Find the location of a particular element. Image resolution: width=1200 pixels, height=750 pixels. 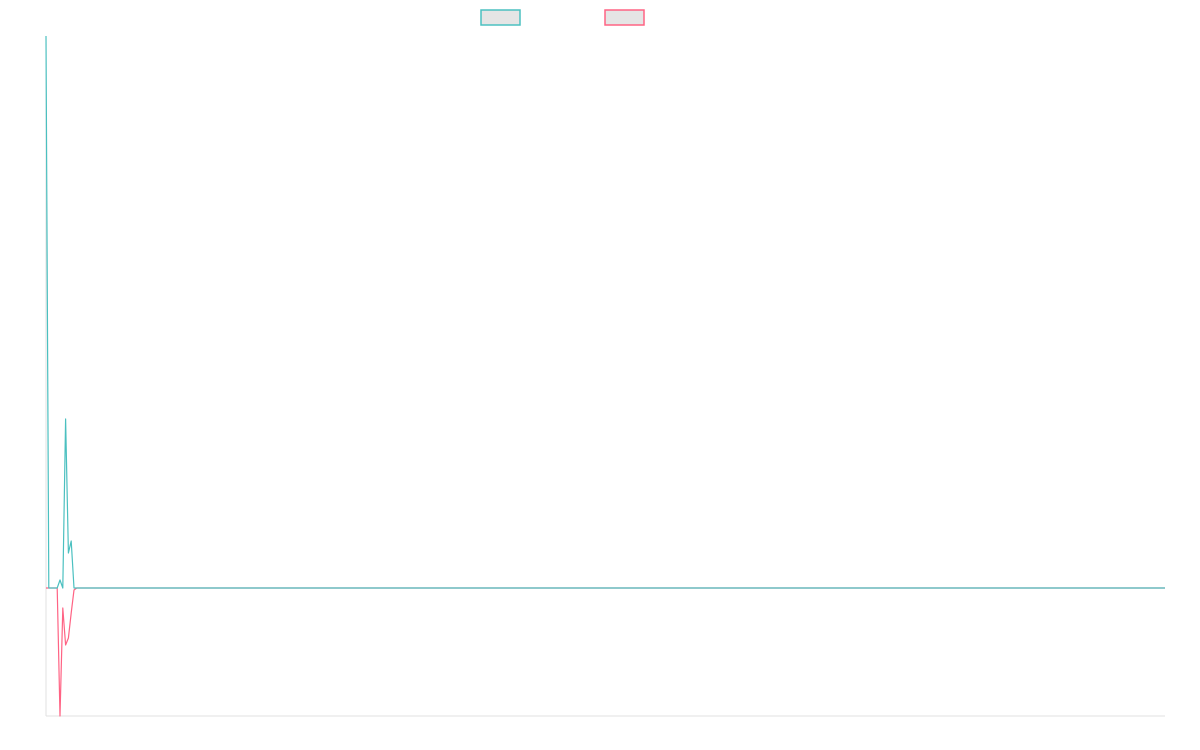

legend is located at coordinates (562, 17).